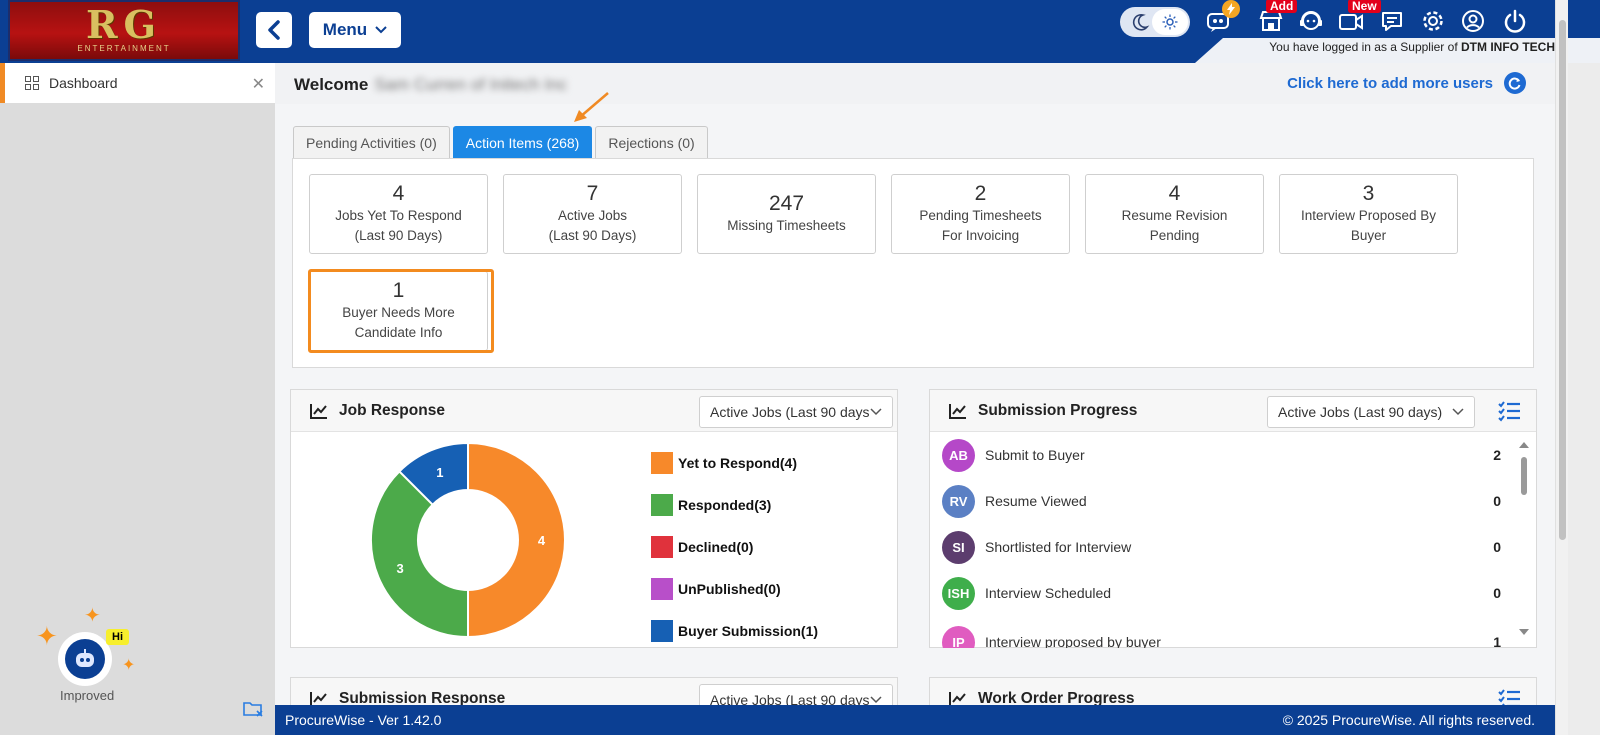 Image resolution: width=1600 pixels, height=750 pixels. Describe the element at coordinates (1368, 193) in the screenshot. I see `card-count: 3` at that location.